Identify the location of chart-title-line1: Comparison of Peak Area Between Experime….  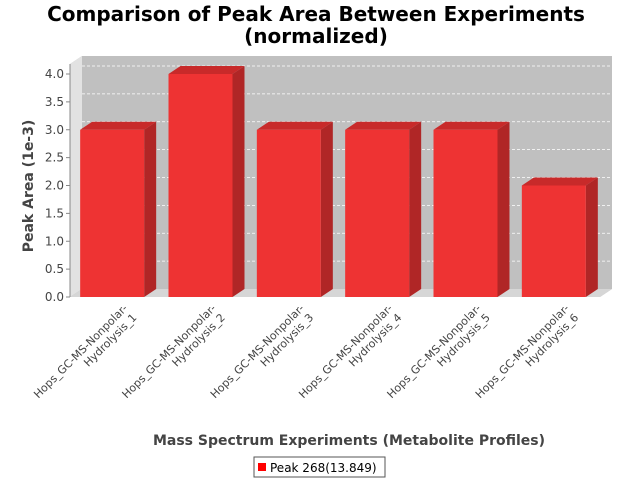
(316, 14).